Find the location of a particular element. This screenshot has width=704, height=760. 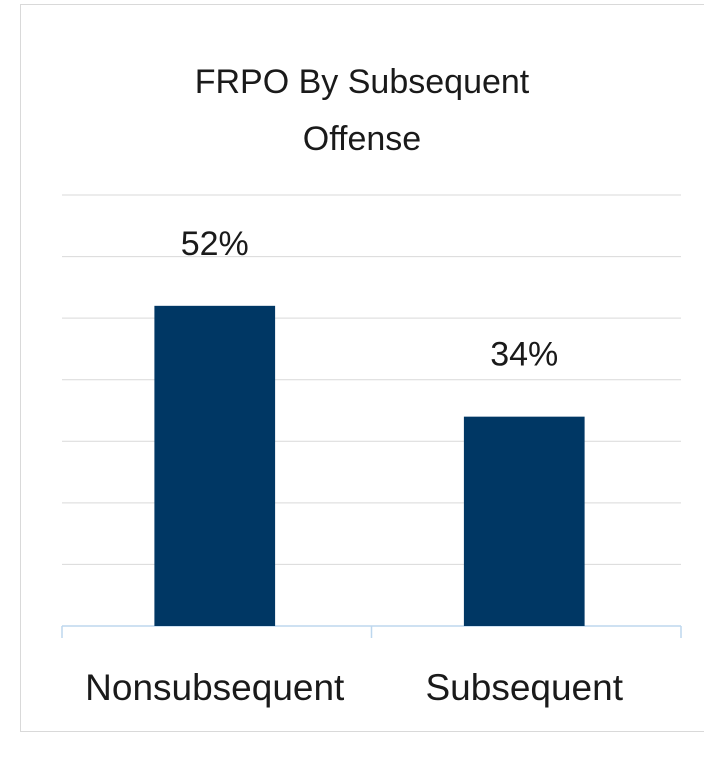

x-tick-label: Nonsubsequent is located at coordinates (215, 687).